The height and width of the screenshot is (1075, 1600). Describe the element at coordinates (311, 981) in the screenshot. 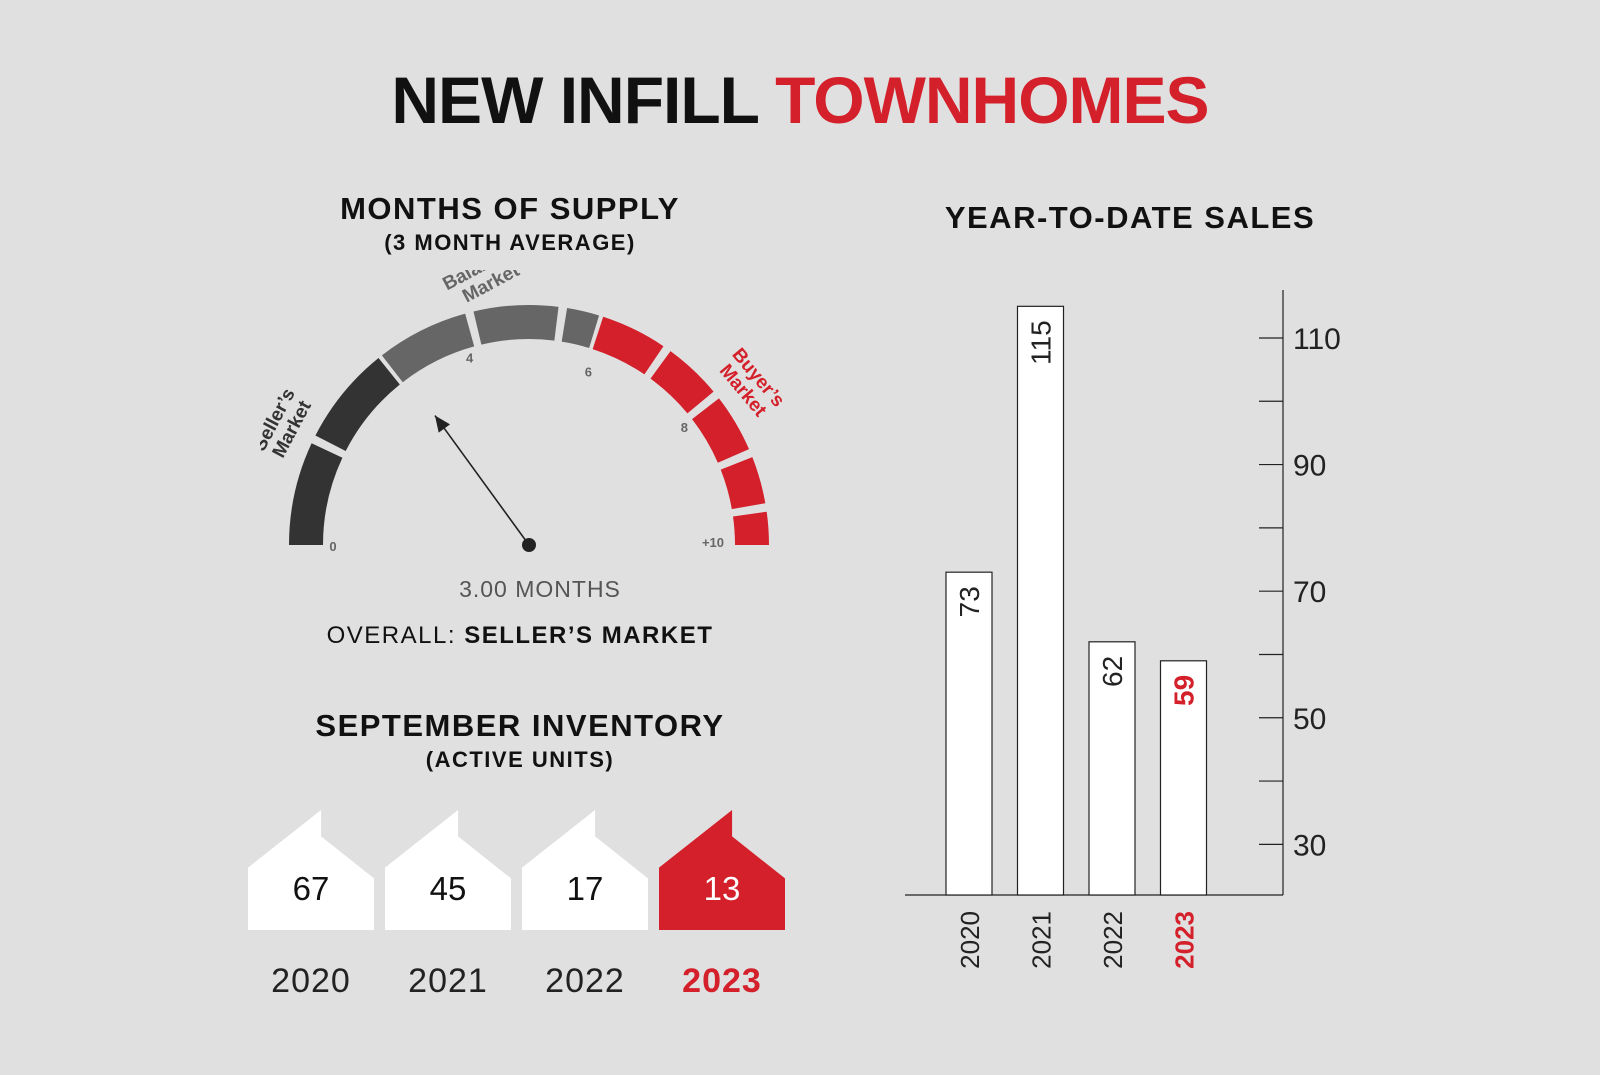

I see `inventory-year: 2020` at that location.